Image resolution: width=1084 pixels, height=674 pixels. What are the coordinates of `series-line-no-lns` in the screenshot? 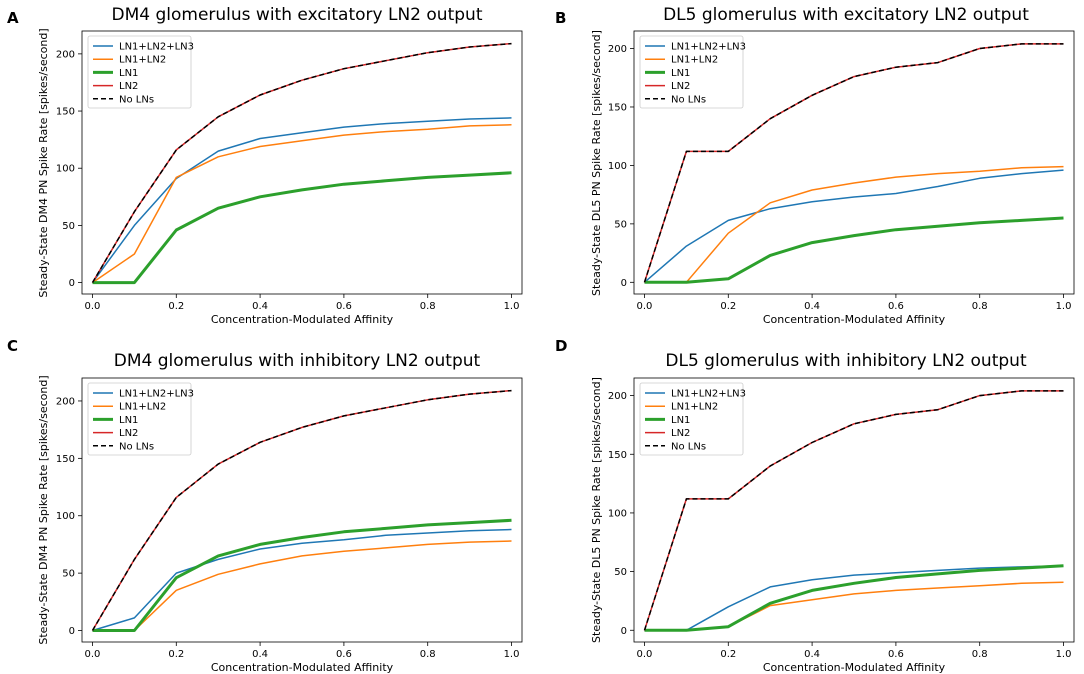 It's located at (301, 510).